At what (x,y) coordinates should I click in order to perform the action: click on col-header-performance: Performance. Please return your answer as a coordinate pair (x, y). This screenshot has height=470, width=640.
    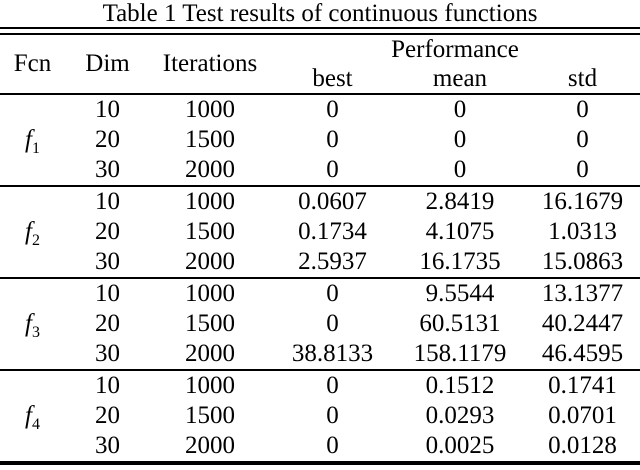
    Looking at the image, I should click on (455, 49).